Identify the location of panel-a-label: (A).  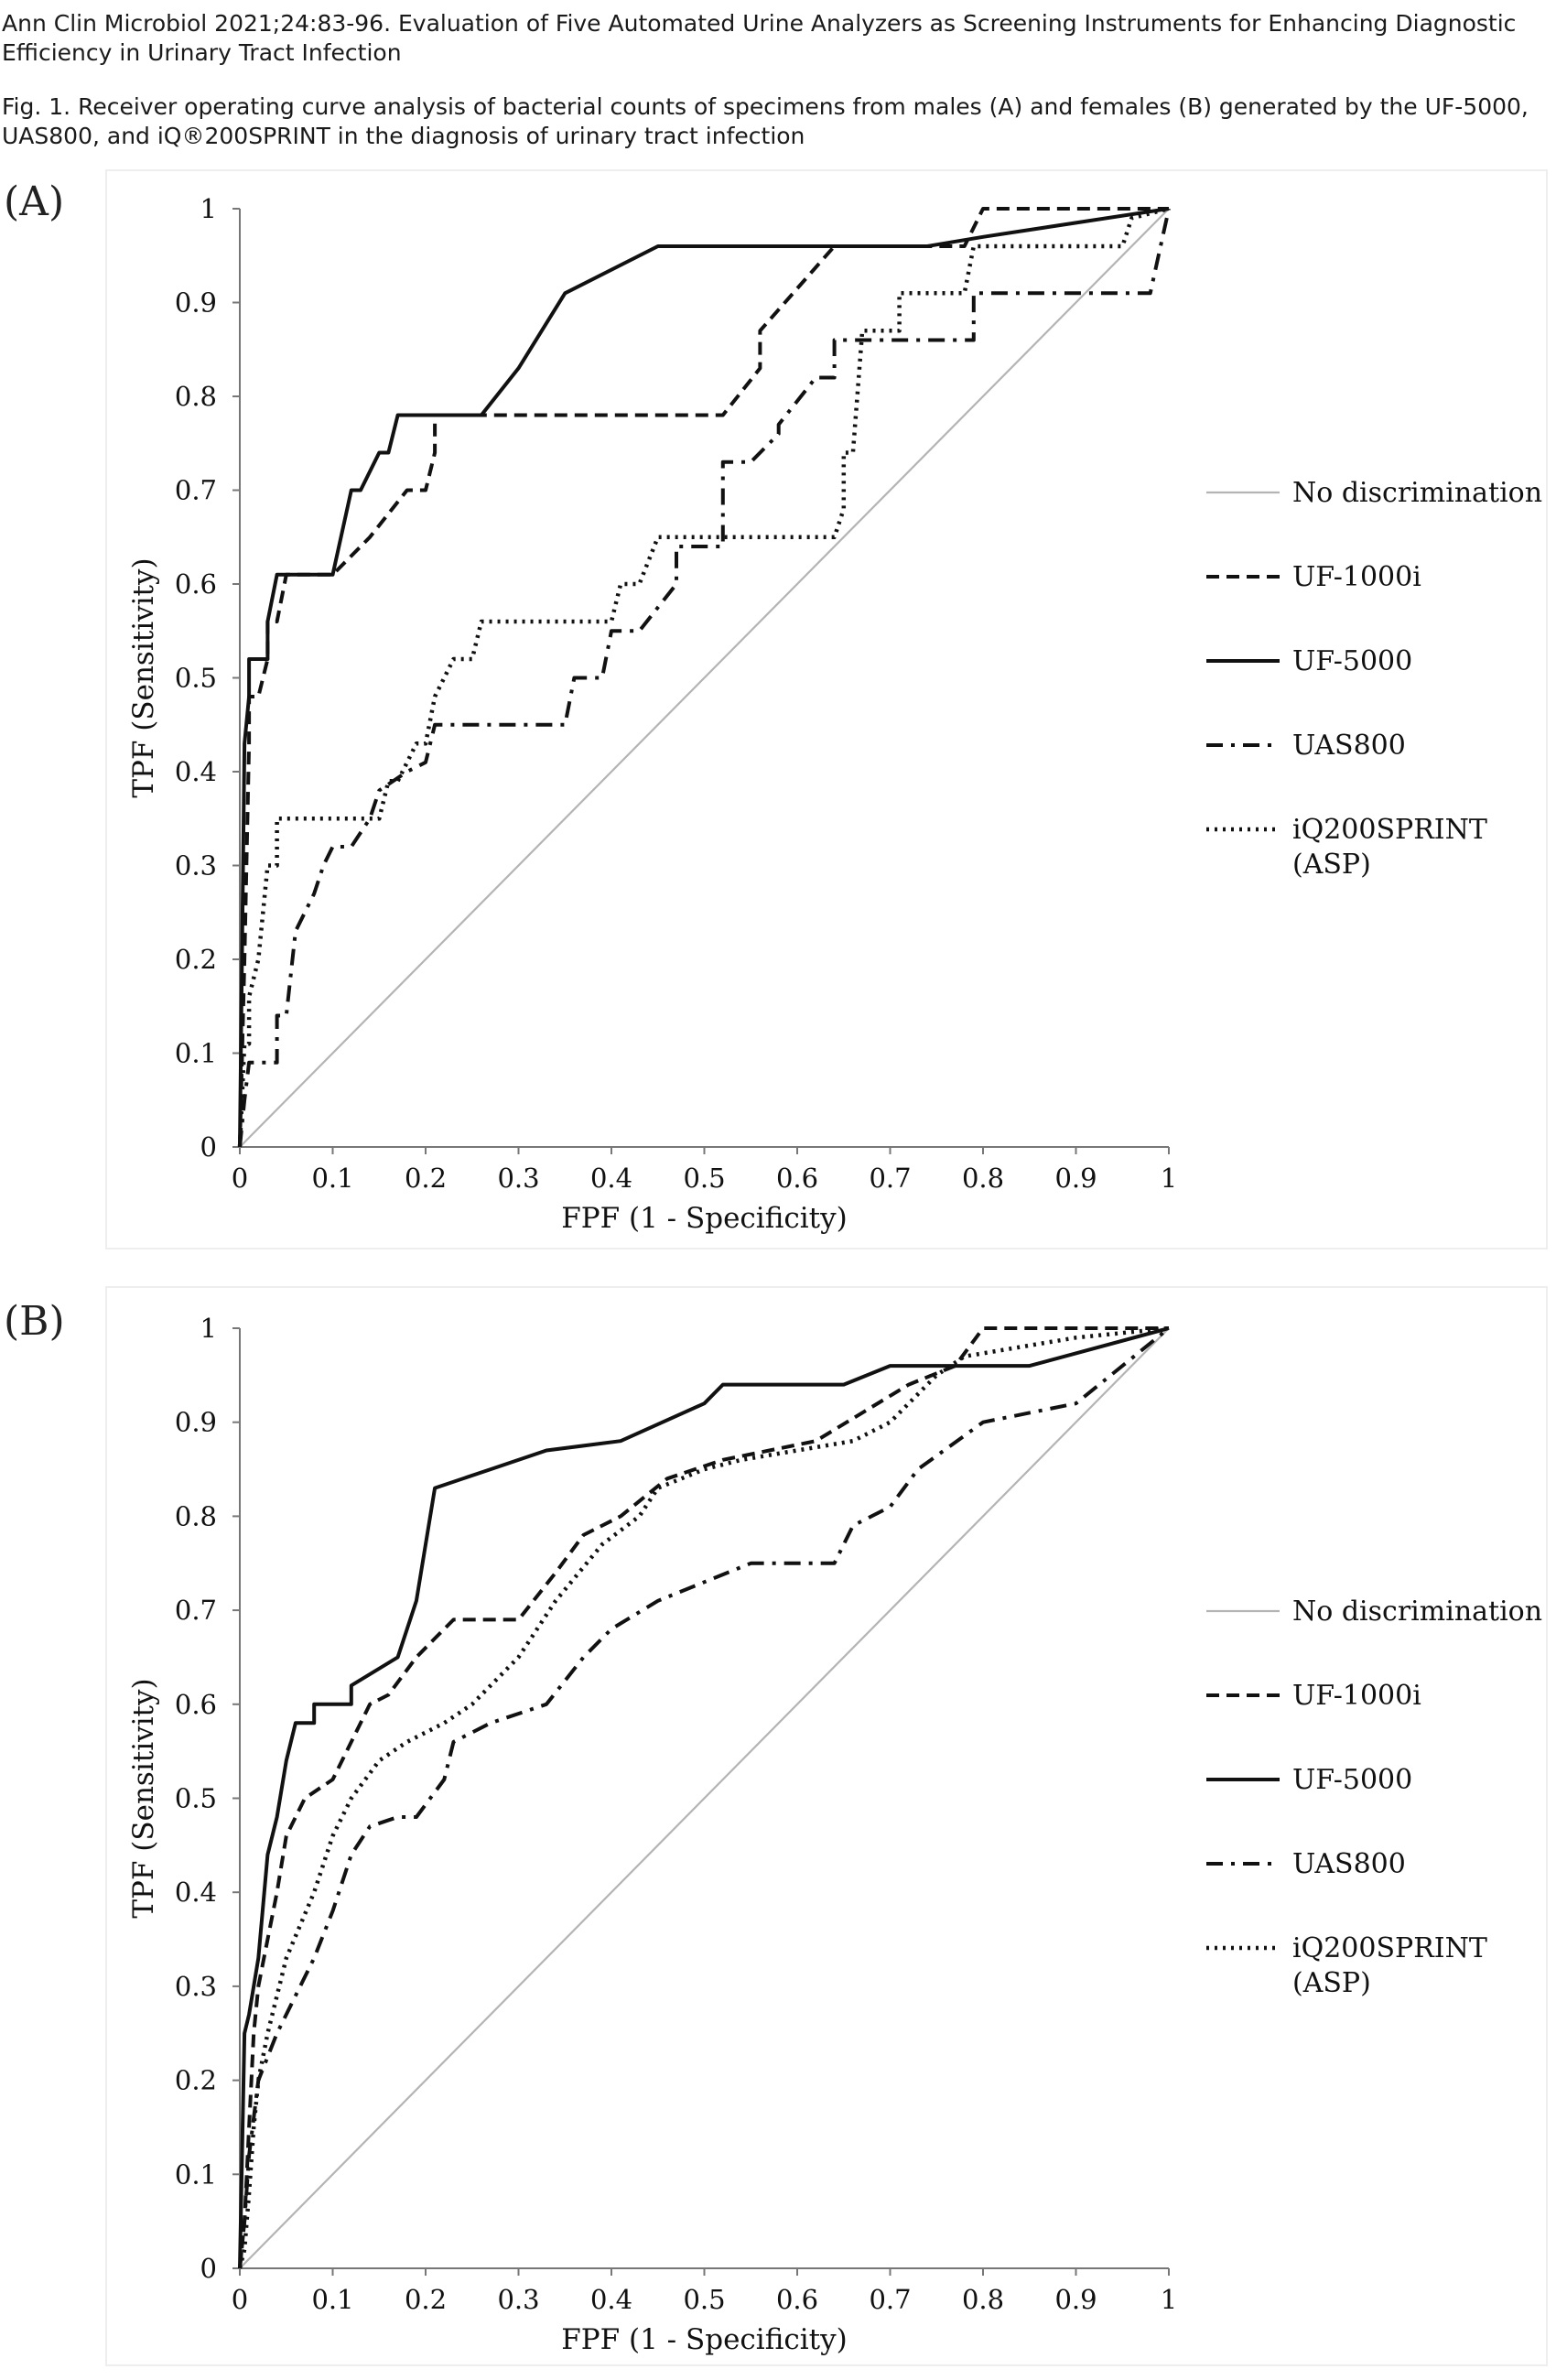
(34, 201).